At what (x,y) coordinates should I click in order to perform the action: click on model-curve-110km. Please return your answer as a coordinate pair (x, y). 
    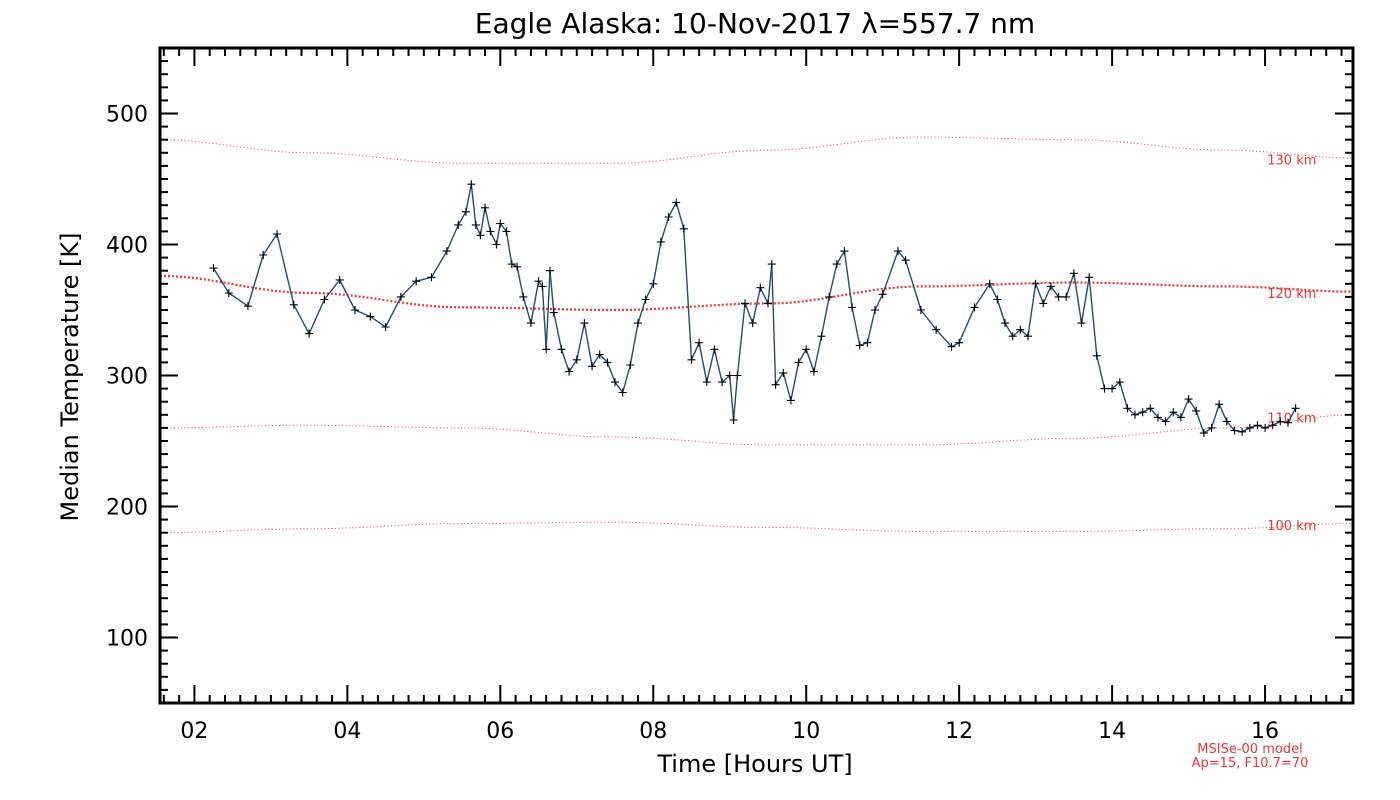
    Looking at the image, I should click on (757, 430).